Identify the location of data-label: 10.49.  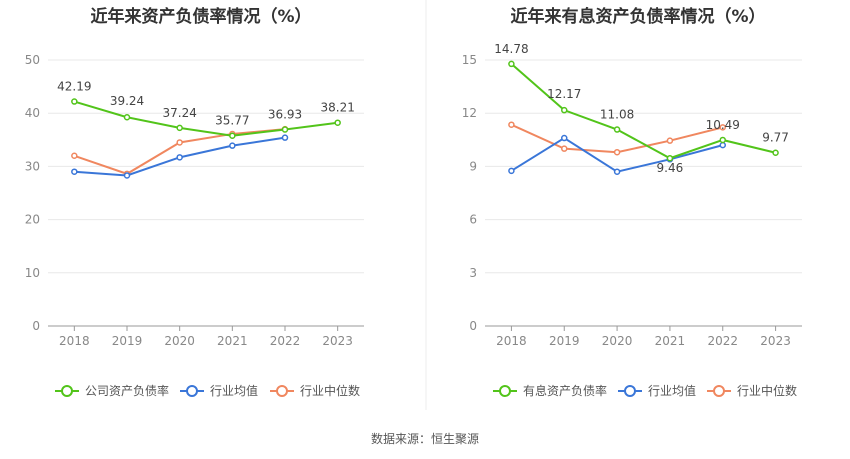
(723, 125).